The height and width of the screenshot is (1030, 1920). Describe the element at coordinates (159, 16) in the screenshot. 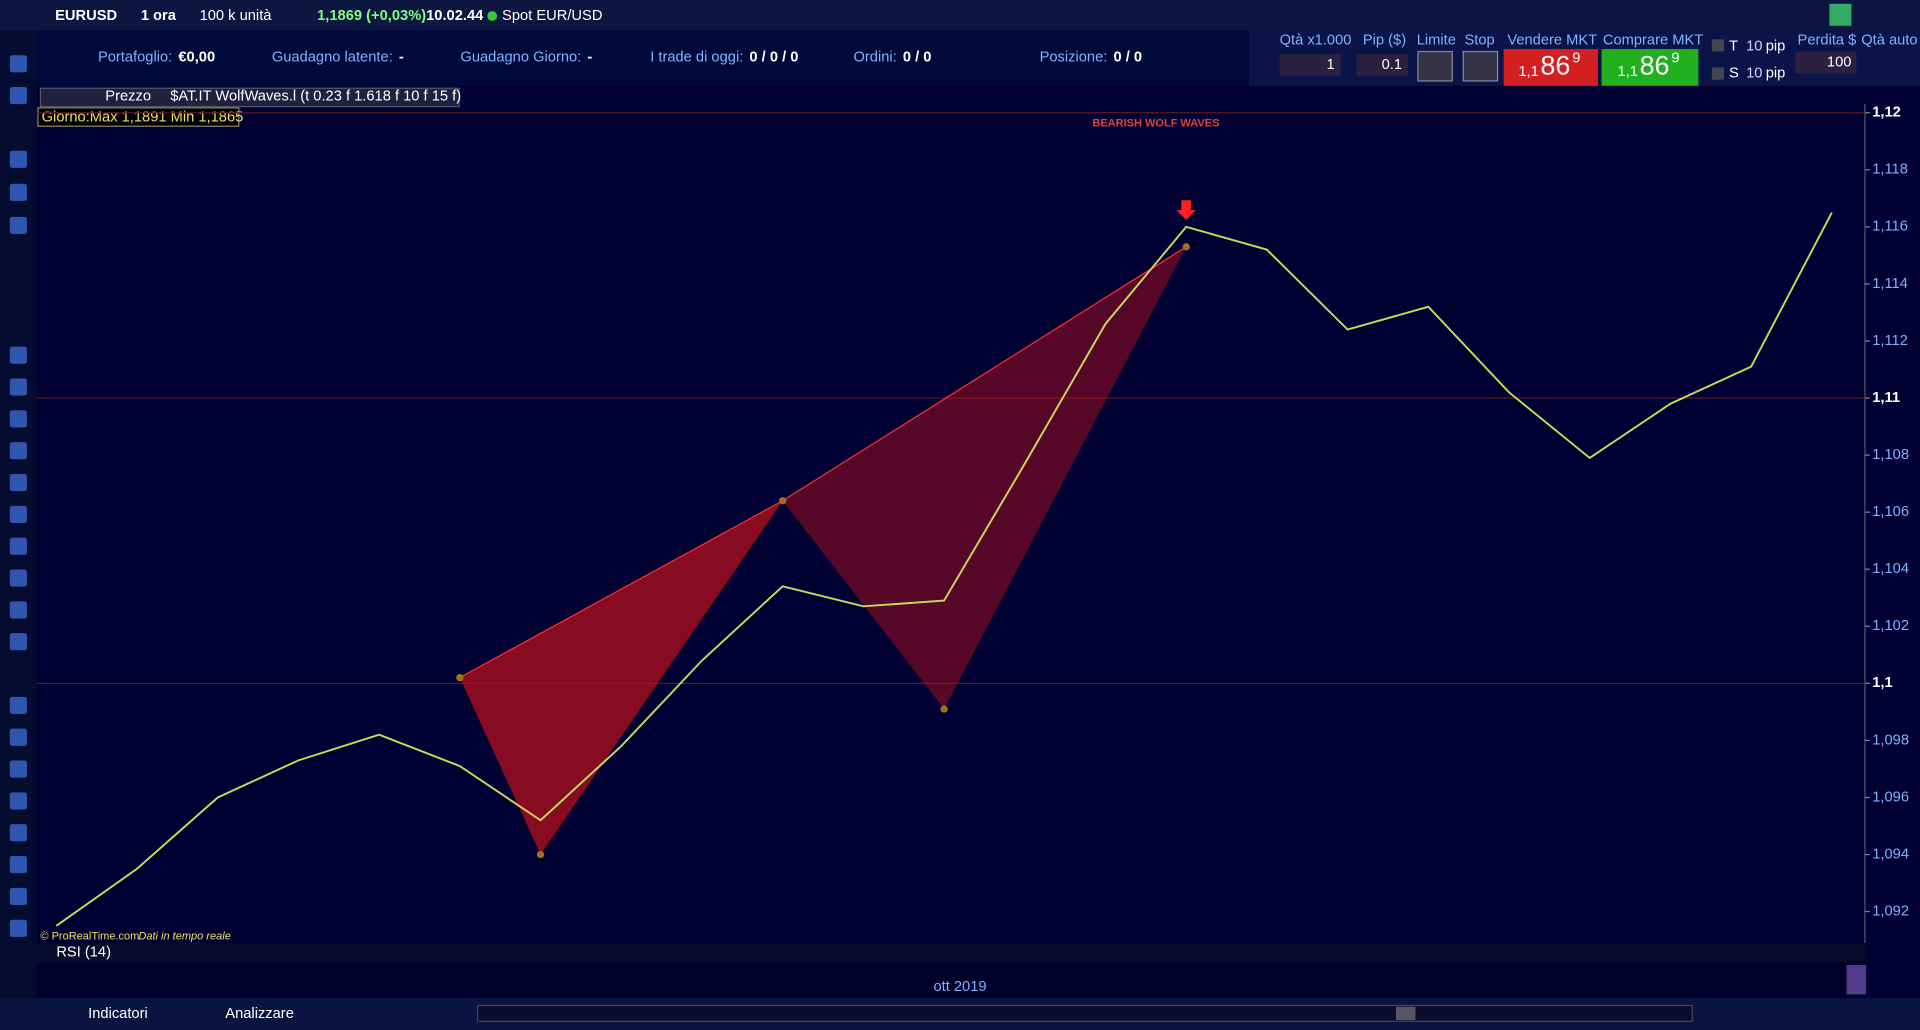

I see `timeframe: 1 ora` at that location.